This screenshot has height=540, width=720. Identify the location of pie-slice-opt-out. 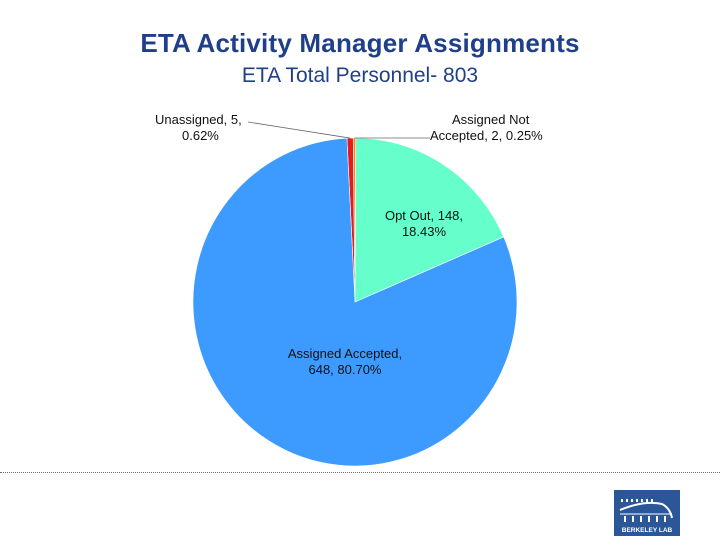
(429, 220).